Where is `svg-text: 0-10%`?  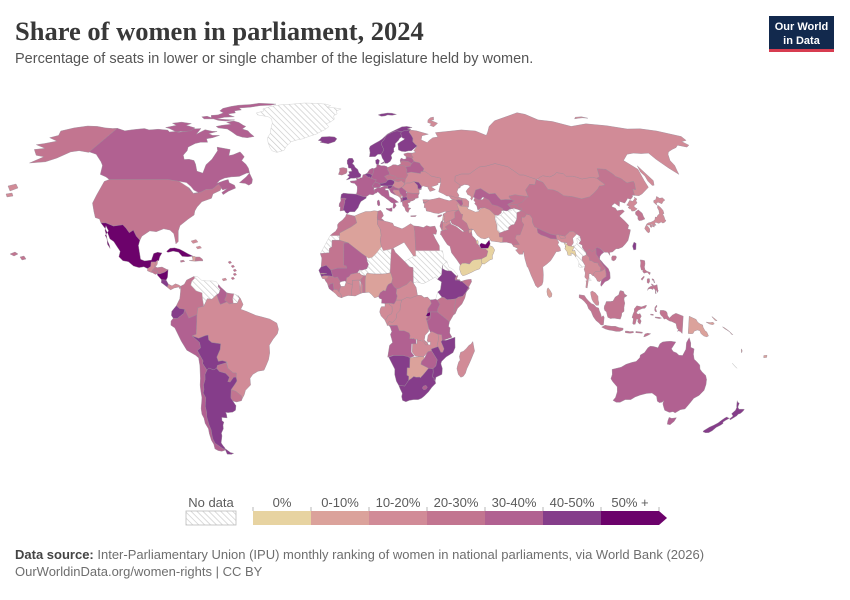
svg-text: 0-10% is located at coordinates (340, 502).